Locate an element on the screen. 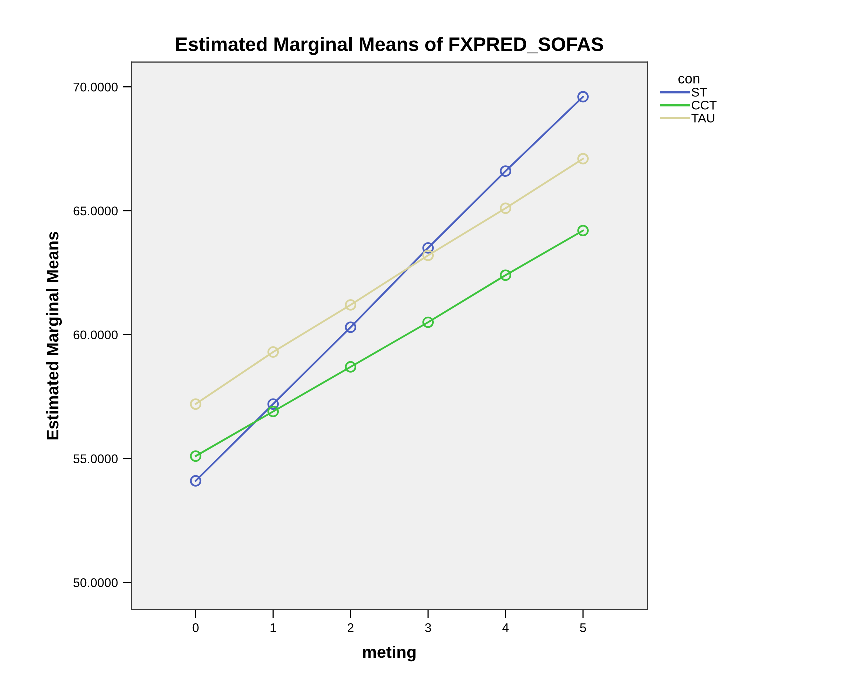 The width and height of the screenshot is (860, 692). y-tick-label: 70.0000 is located at coordinates (96, 87).